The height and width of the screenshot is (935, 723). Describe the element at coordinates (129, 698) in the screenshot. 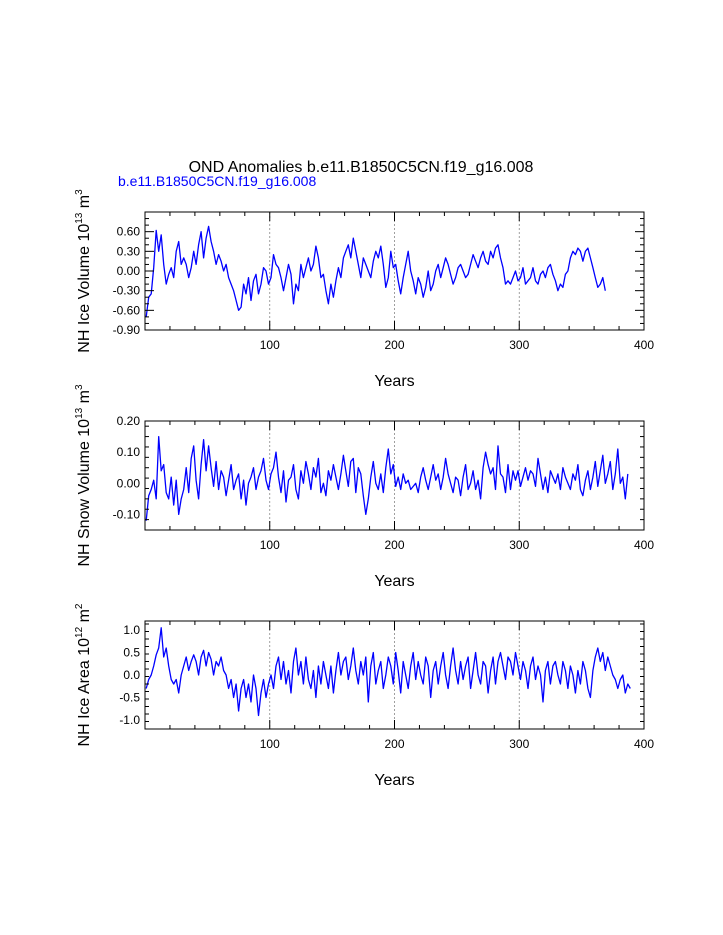

I see `y-tick-label: -0.5` at that location.